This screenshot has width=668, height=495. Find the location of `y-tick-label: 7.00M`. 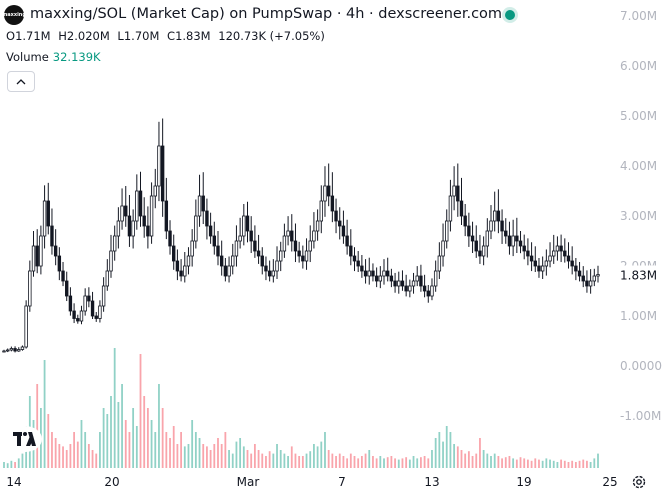

y-tick-label: 7.00M is located at coordinates (638, 16).